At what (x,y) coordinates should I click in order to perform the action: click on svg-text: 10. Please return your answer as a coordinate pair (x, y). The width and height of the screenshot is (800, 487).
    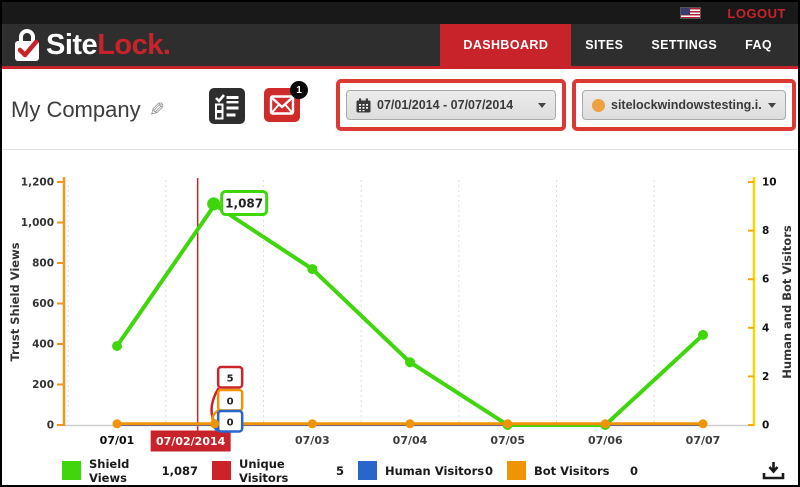
    Looking at the image, I should click on (769, 183).